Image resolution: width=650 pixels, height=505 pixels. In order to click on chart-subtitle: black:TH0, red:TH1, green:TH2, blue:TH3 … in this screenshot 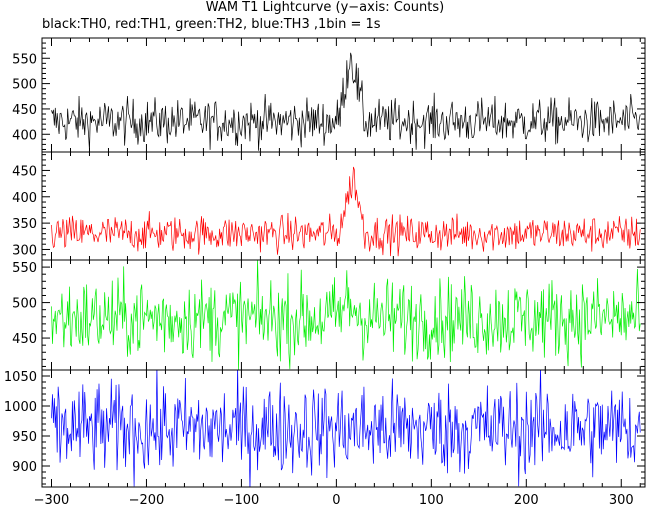, I will do `click(211, 24)`.